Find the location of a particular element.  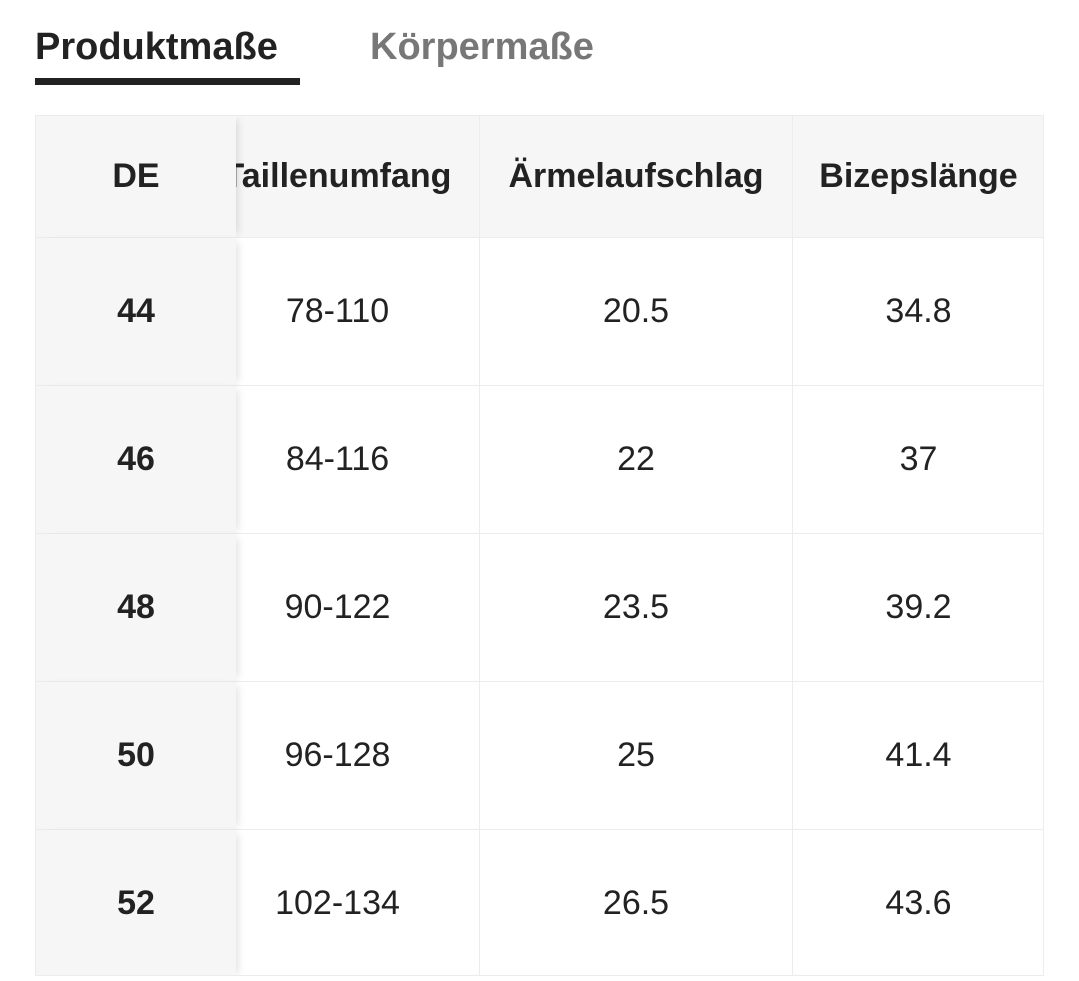

size-cell: 46 is located at coordinates (136, 460).